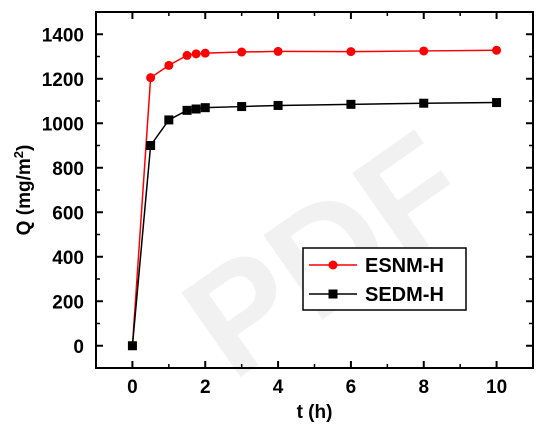 The height and width of the screenshot is (434, 554). I want to click on x-tick-label: 0, so click(132, 387).